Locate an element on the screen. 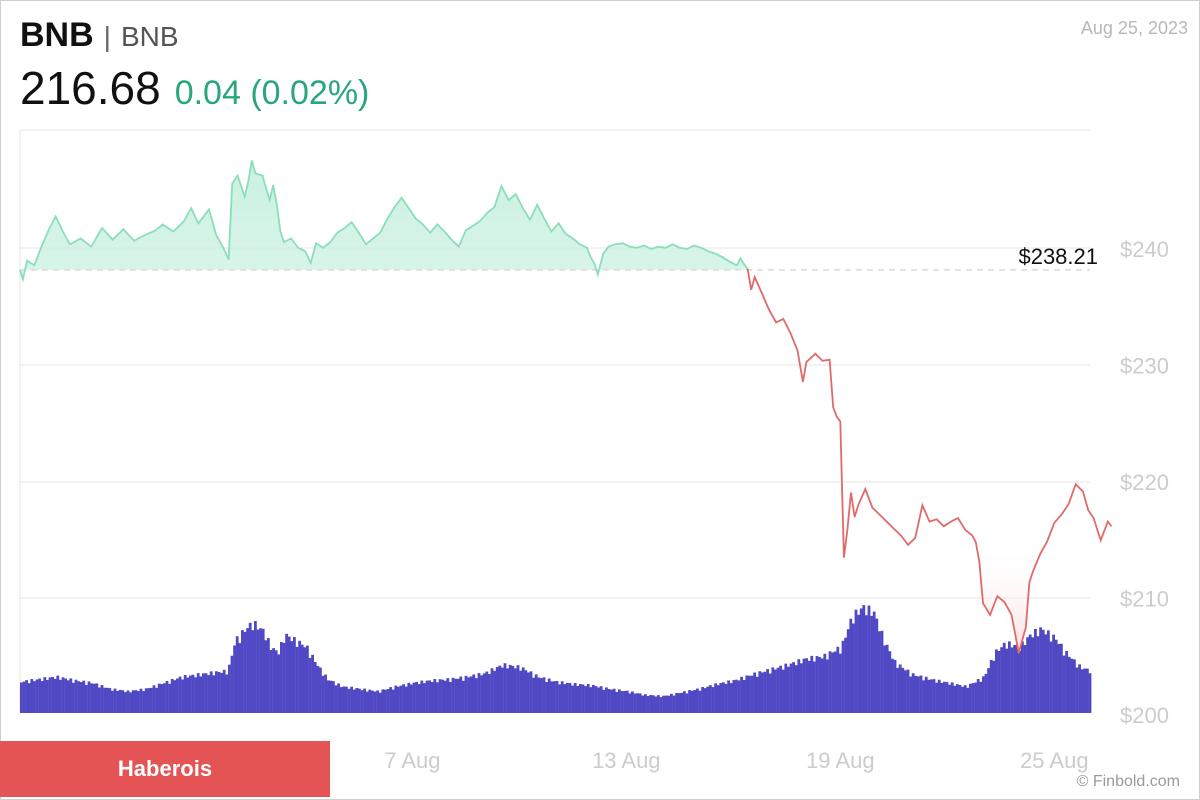 The height and width of the screenshot is (800, 1200). price-change: 0.04 (0.02%) is located at coordinates (272, 93).